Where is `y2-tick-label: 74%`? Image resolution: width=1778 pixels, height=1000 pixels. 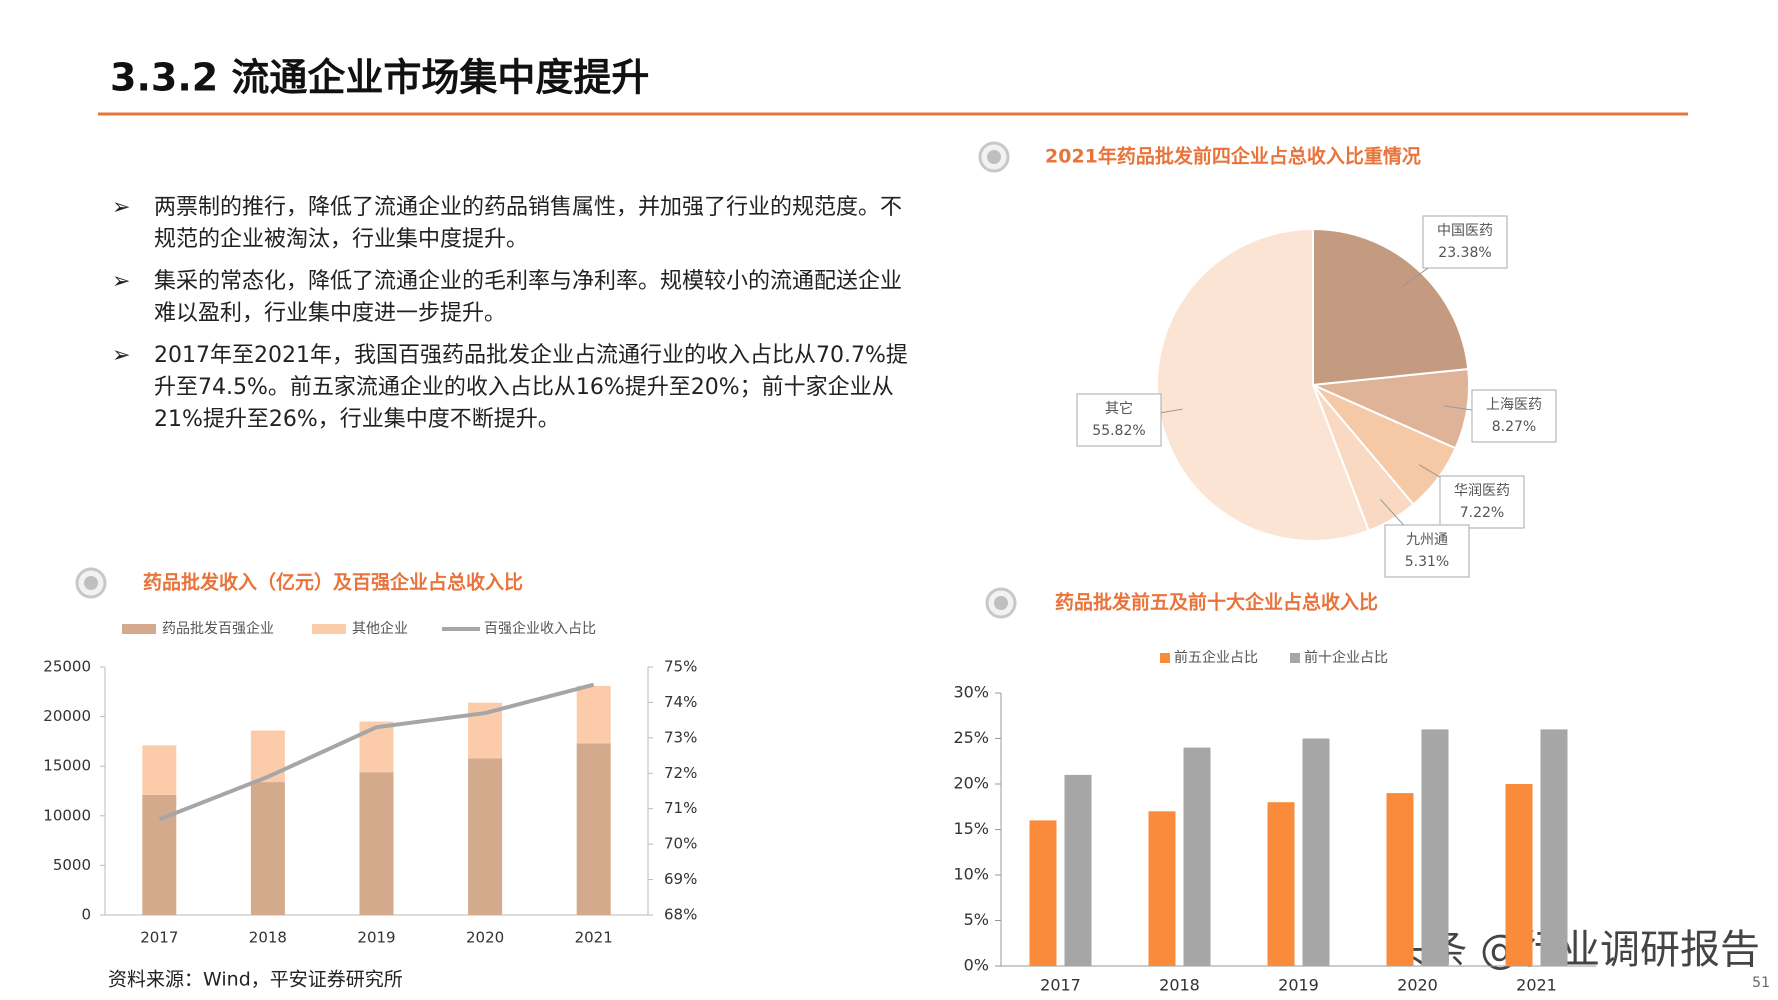 y2-tick-label: 74% is located at coordinates (680, 702).